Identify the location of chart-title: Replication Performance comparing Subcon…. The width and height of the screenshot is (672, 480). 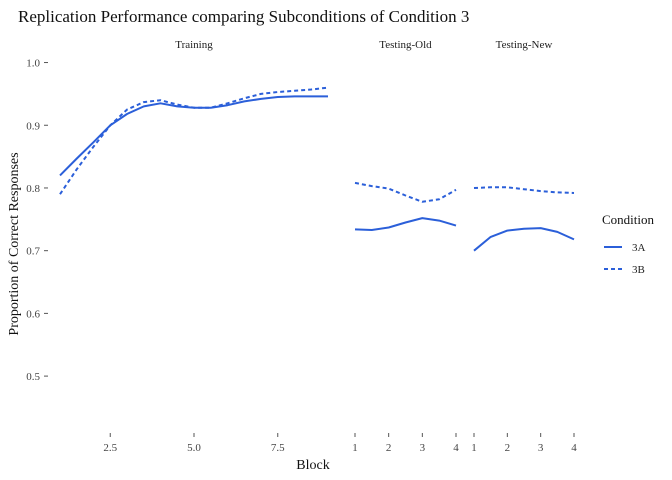
(243, 16).